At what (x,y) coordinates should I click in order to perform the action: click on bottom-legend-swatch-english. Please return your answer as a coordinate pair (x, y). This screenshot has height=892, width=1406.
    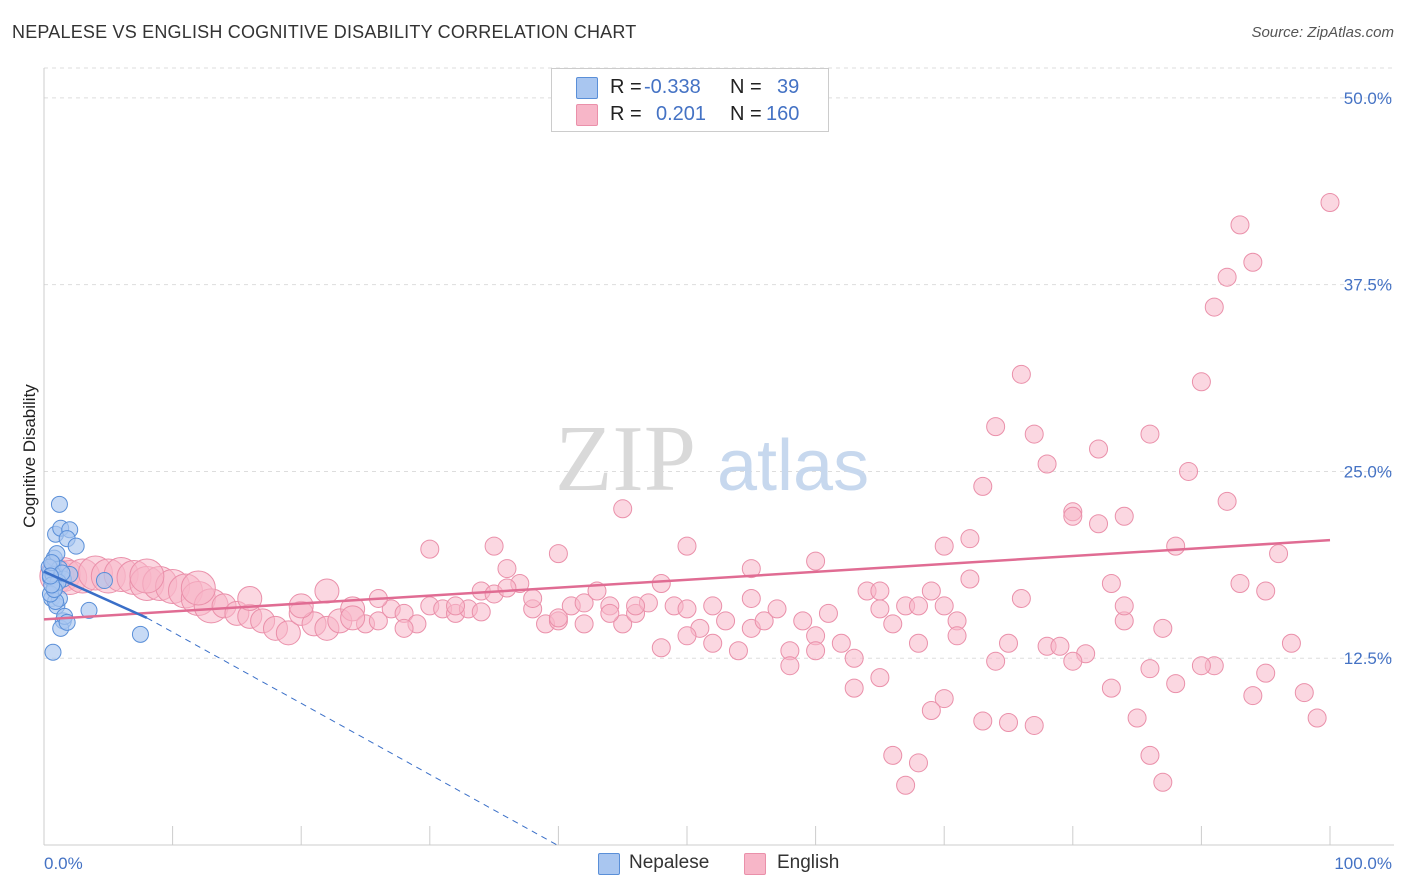
    Looking at the image, I should click on (755, 864).